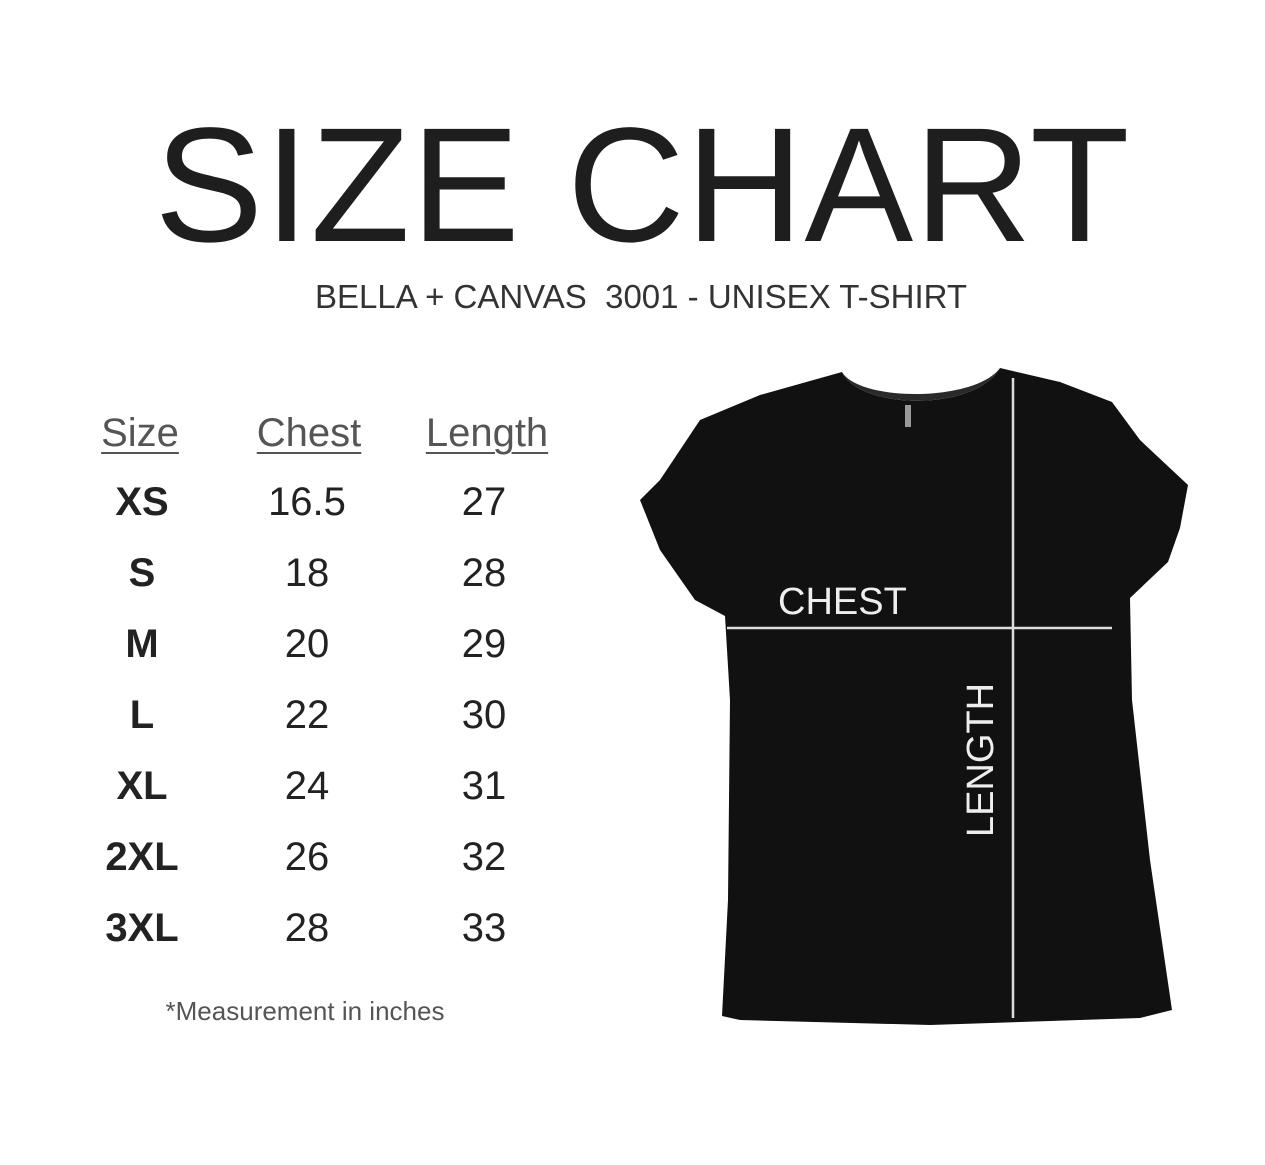 Image resolution: width=1265 pixels, height=1165 pixels. What do you see at coordinates (307, 857) in the screenshot?
I see `cell-chest: 26` at bounding box center [307, 857].